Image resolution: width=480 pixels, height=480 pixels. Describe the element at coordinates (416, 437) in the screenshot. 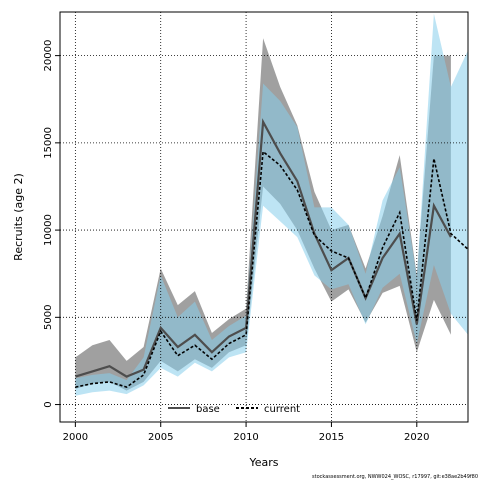

I see `x-tick-label-2020: 2020` at that location.